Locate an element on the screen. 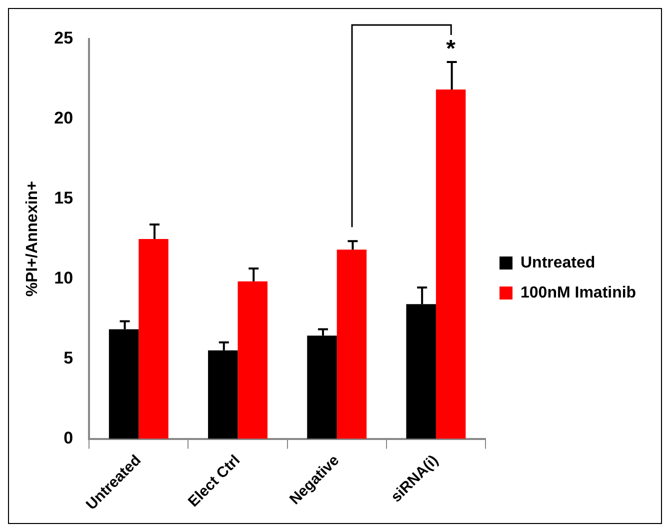 The image size is (670, 532). legend-label: Untreated is located at coordinates (558, 263).